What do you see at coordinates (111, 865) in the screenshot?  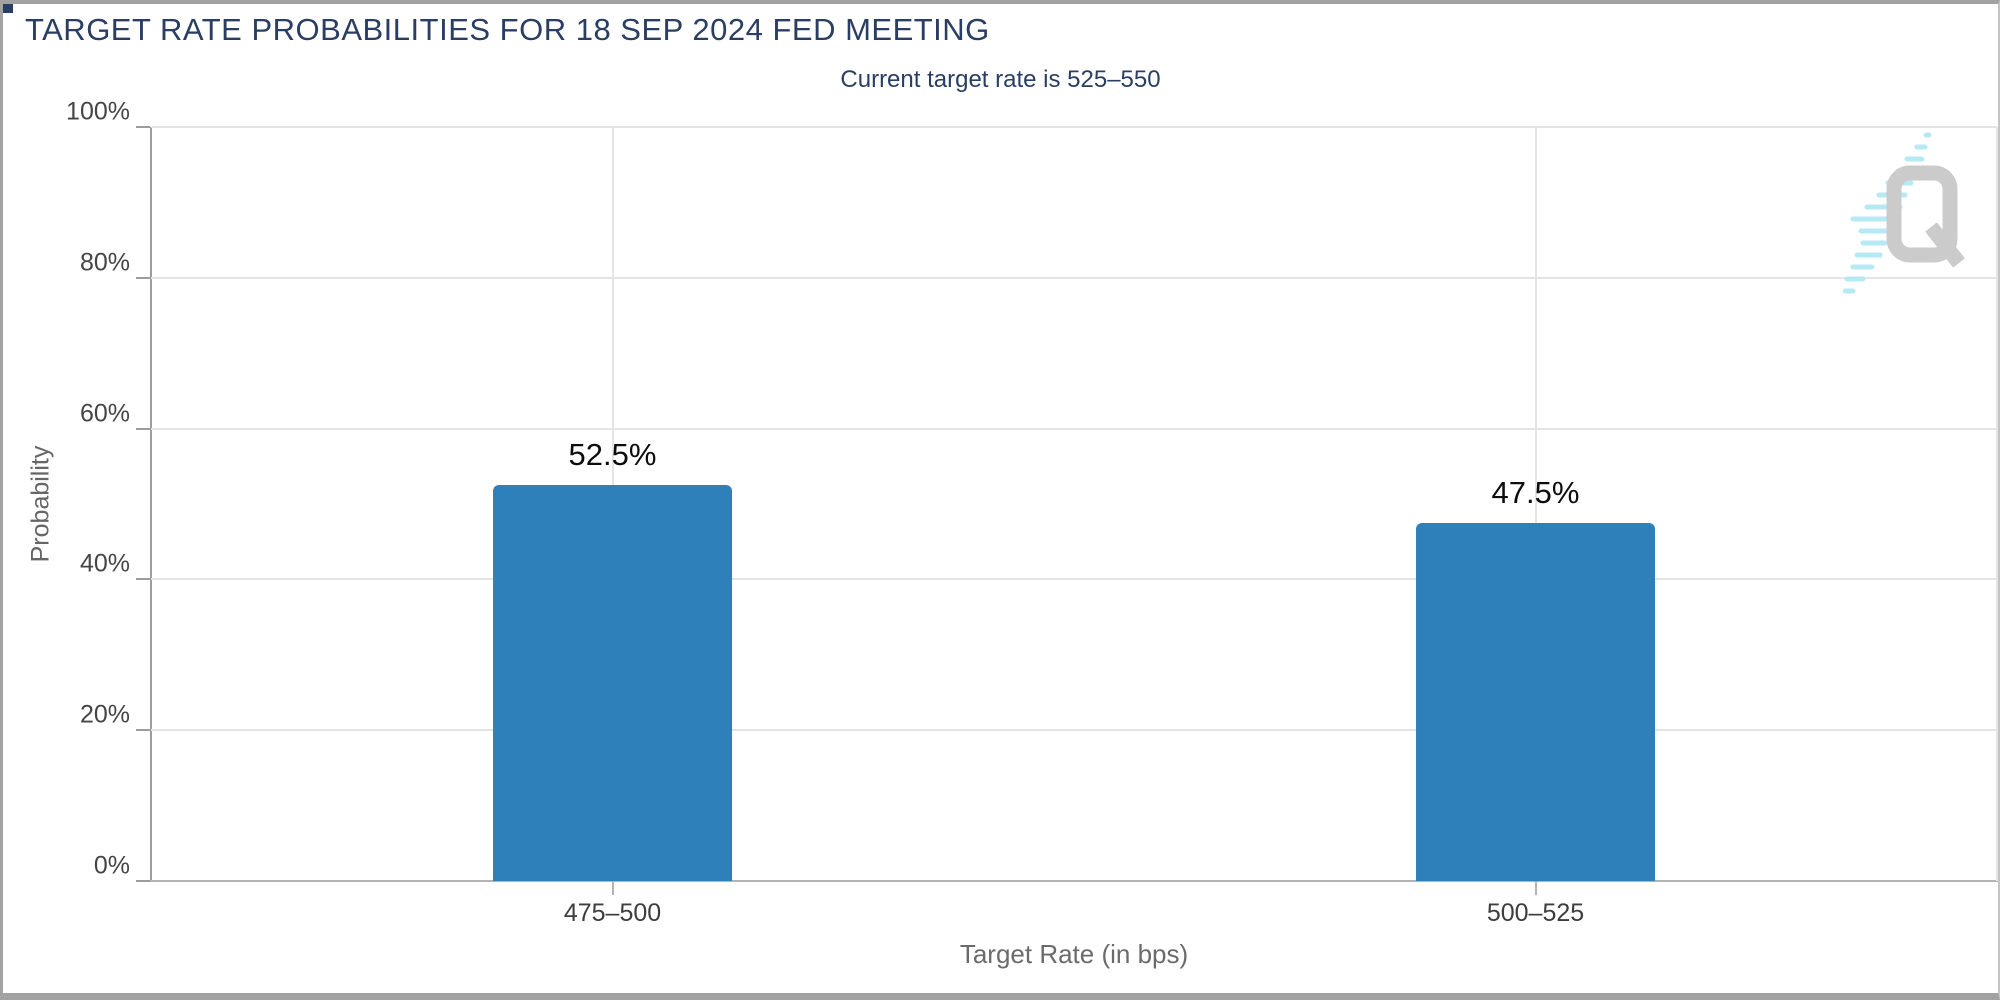 I see `y-tick-label: 0%` at bounding box center [111, 865].